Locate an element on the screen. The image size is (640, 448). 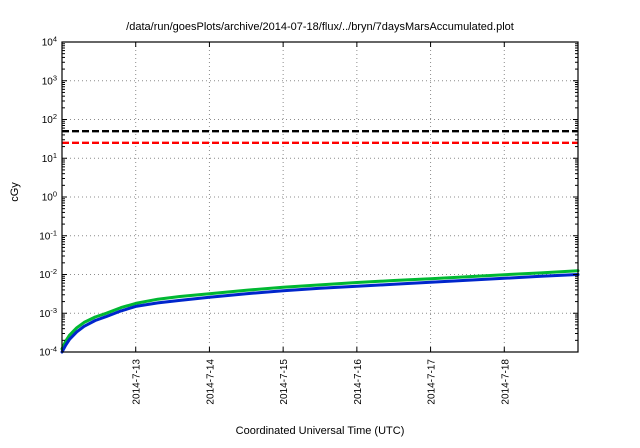
x-tick-label: 2014-7-16 is located at coordinates (358, 382).